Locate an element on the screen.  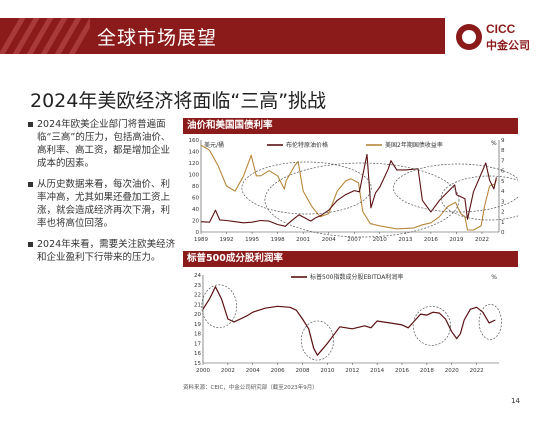
x-tick-label: 2012 is located at coordinates (352, 371).